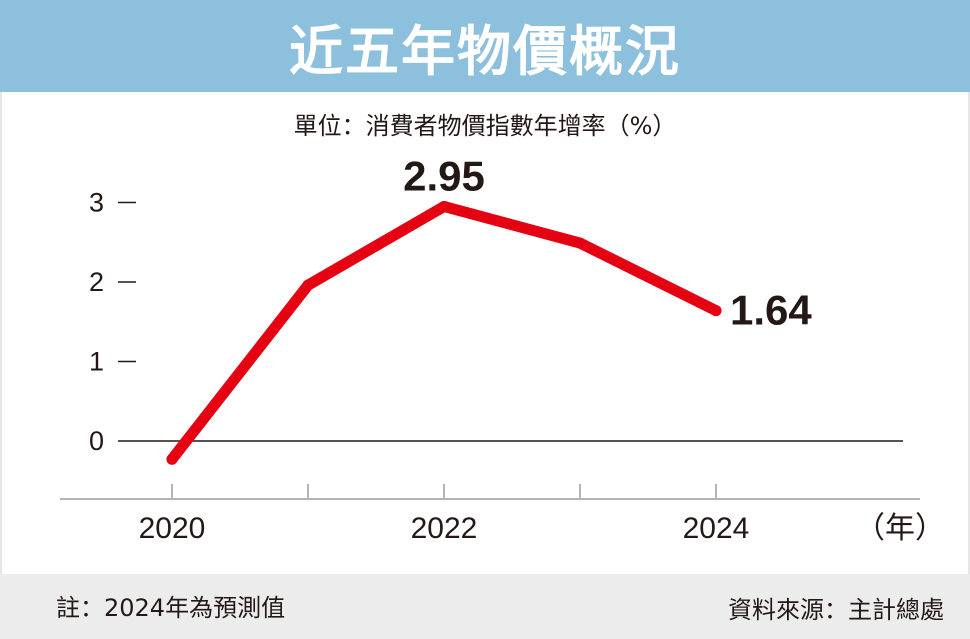 The image size is (970, 639). I want to click on y-tick-label: 0, so click(96, 441).